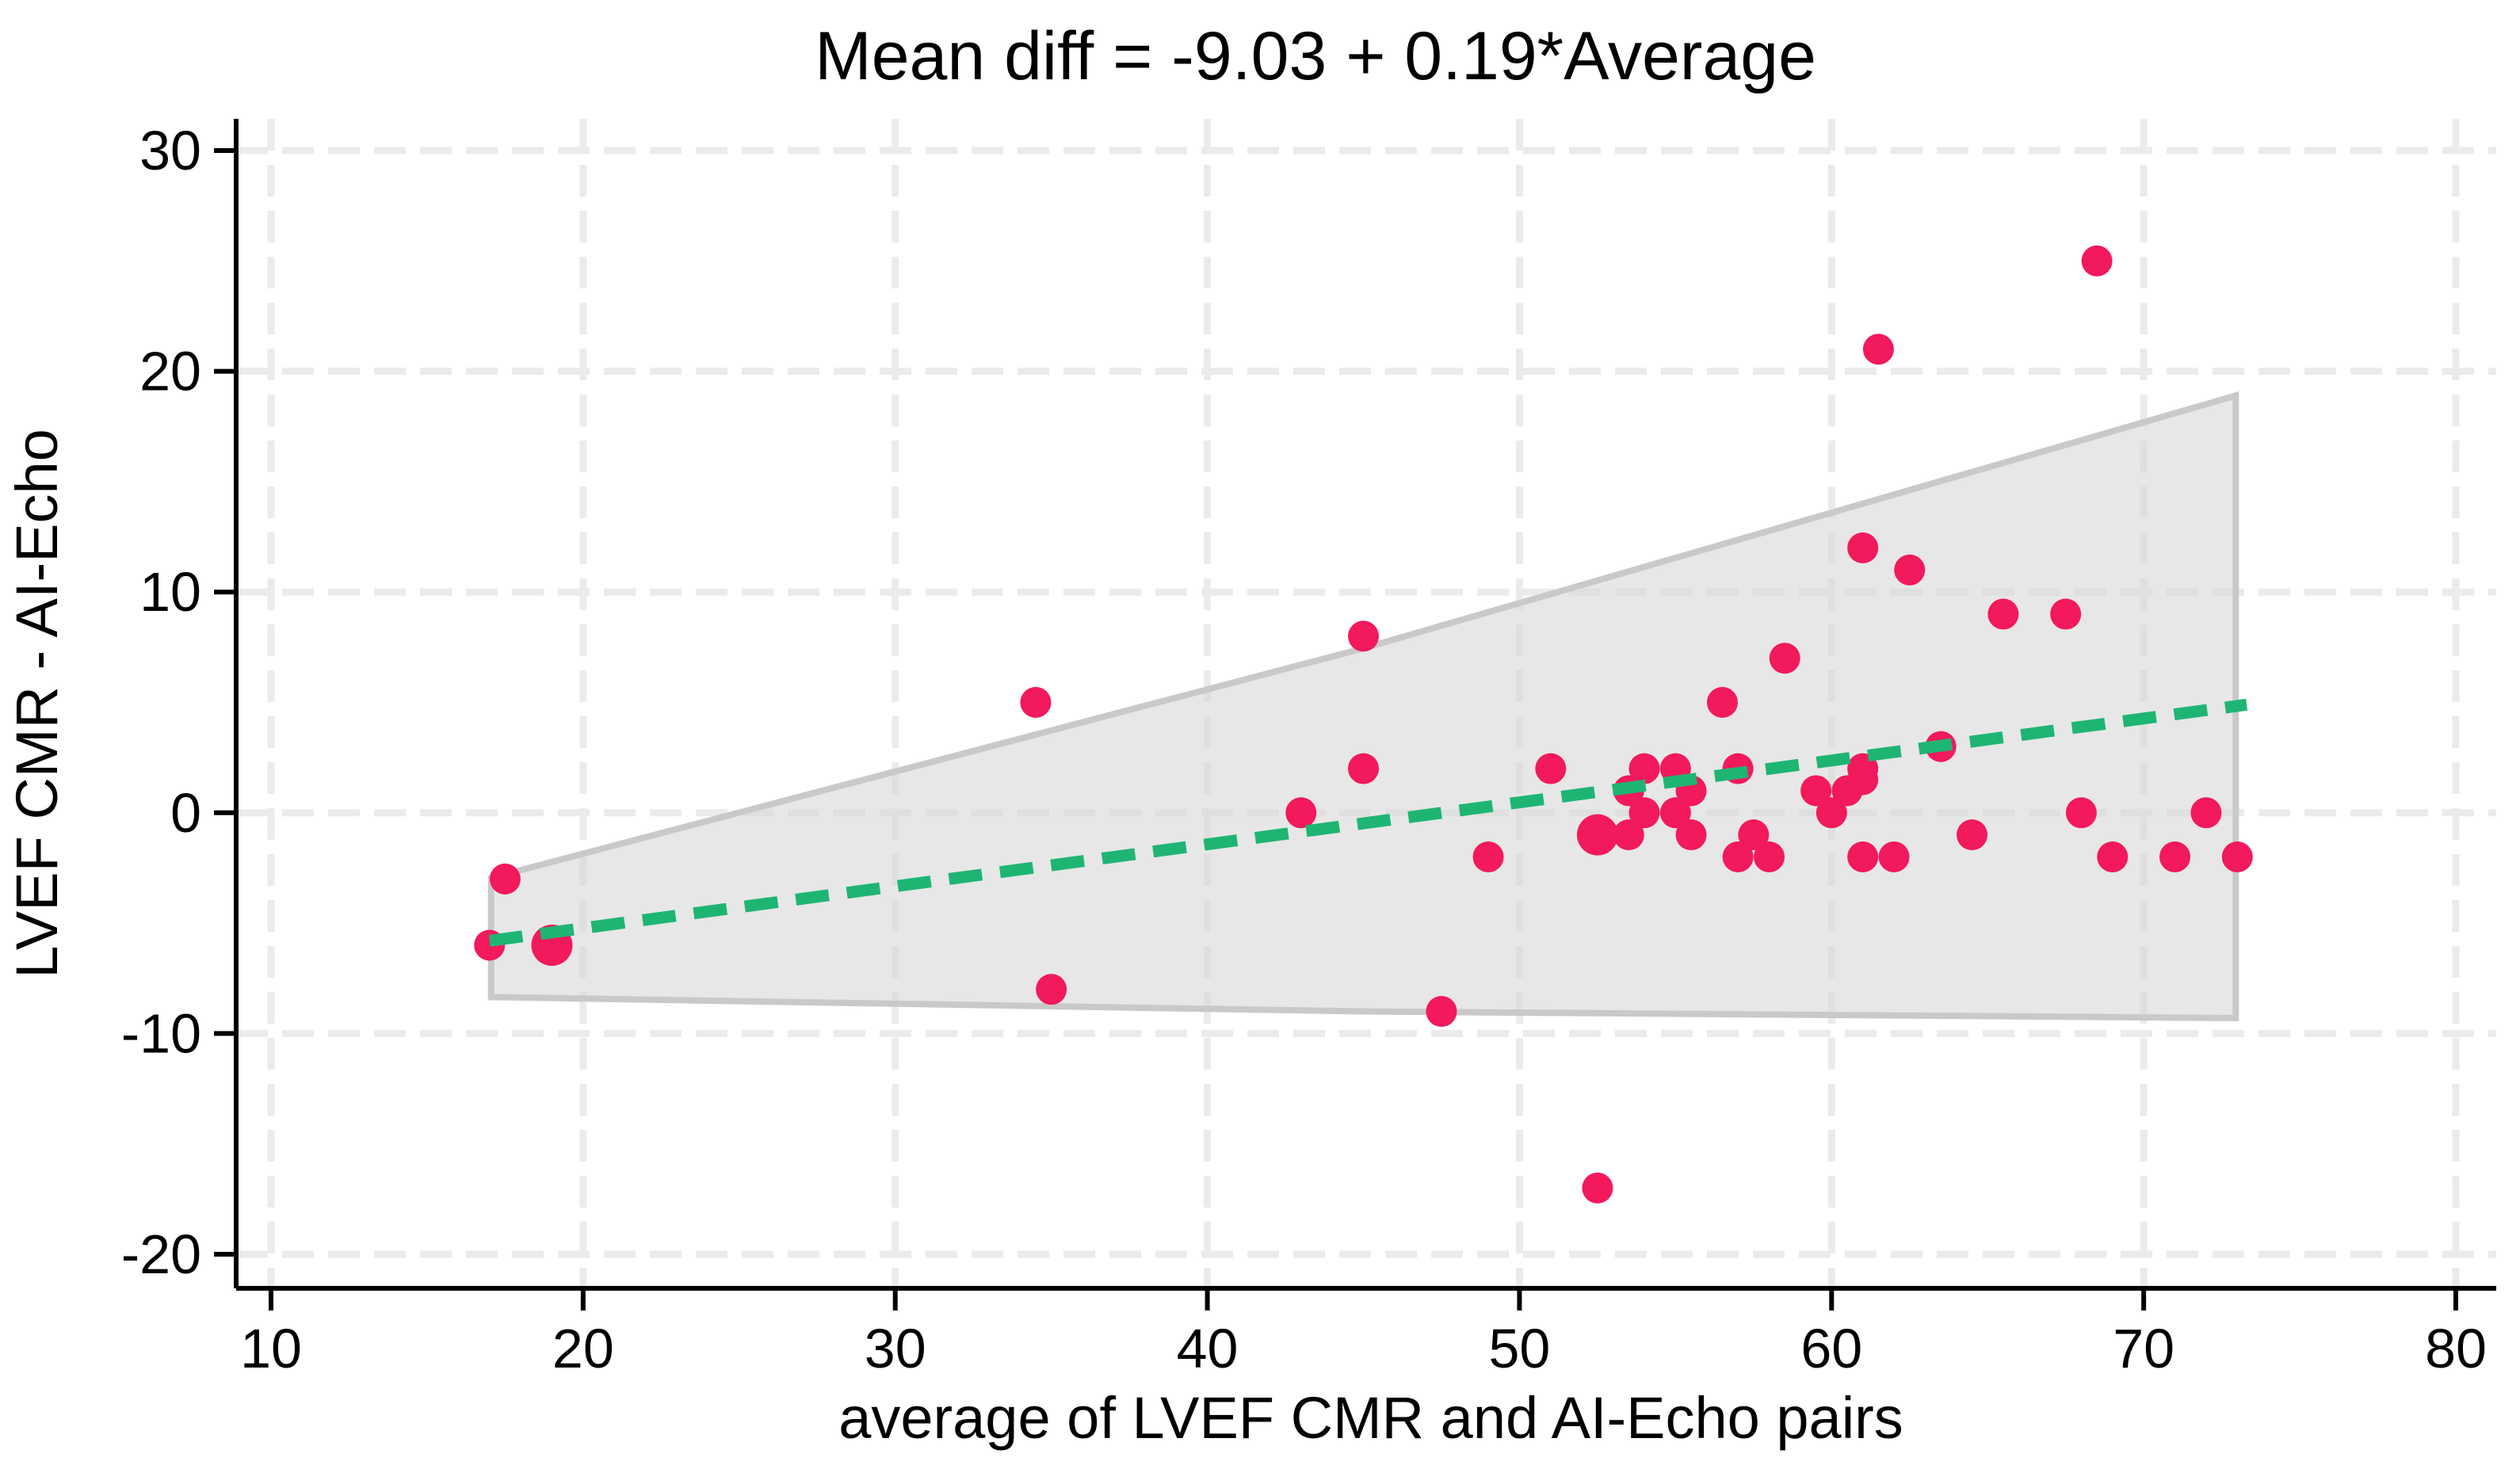 The width and height of the screenshot is (2520, 1465). I want to click on regression-dashed-line, so click(1368, 823).